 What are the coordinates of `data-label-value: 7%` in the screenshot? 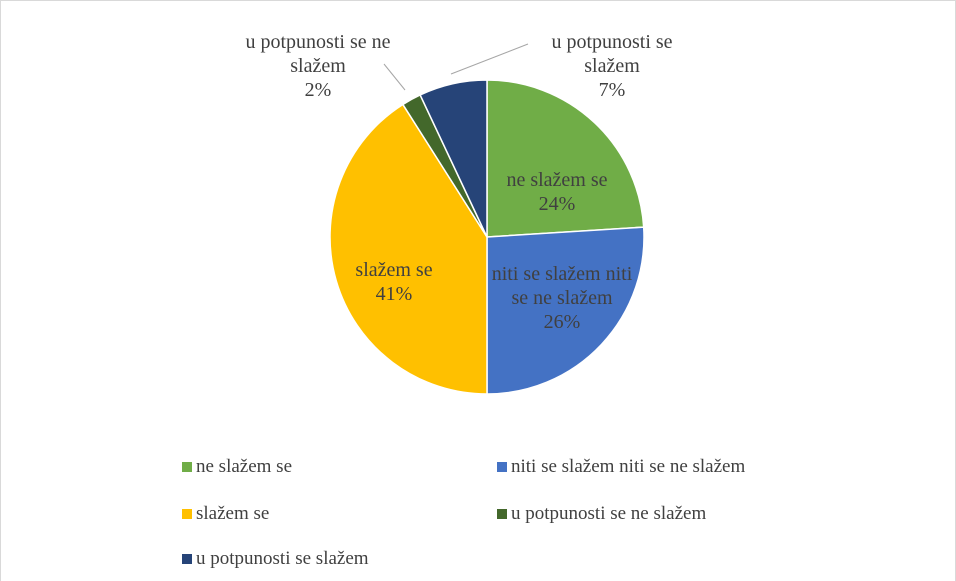 It's located at (612, 90).